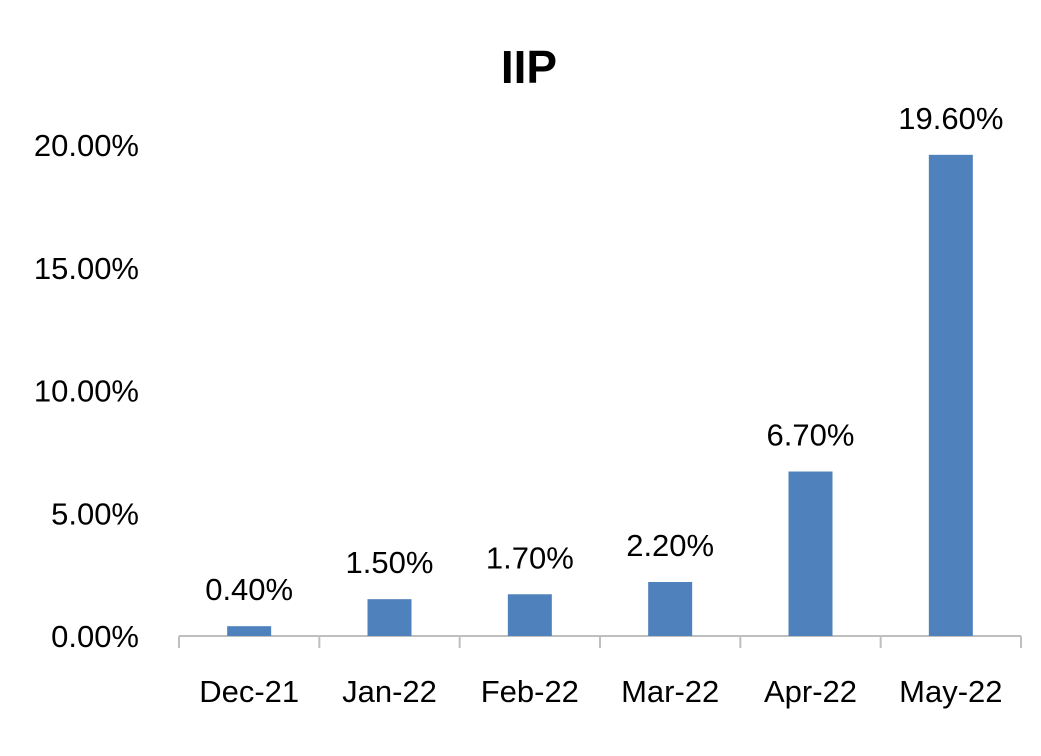 The height and width of the screenshot is (756, 1041). Describe the element at coordinates (529, 67) in the screenshot. I see `chart-title: IIP` at that location.